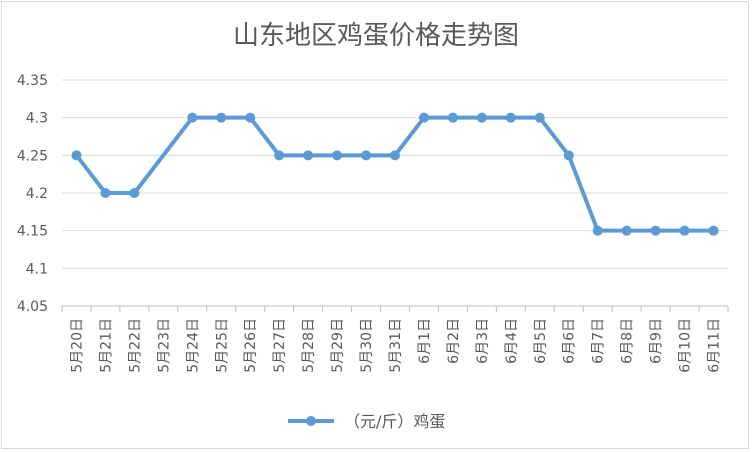  I want to click on x-tick-label: 5月22日, so click(135, 345).